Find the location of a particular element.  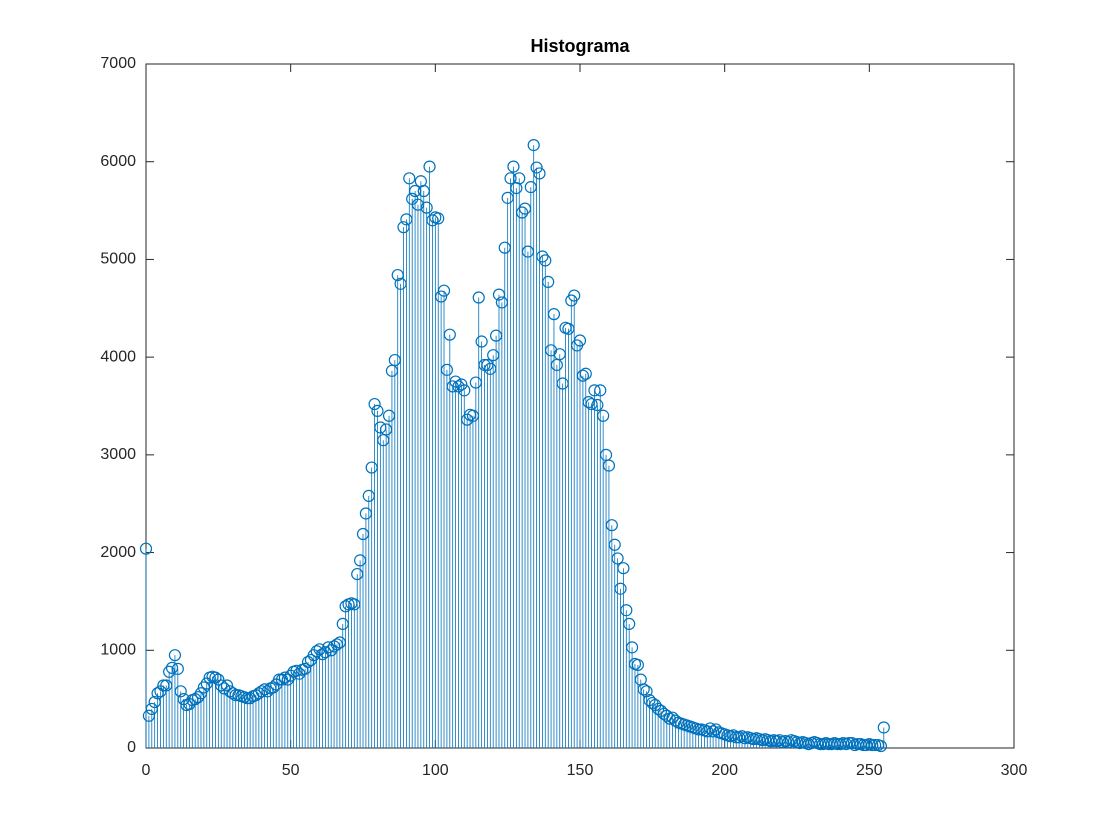

y-tick-label: 0 is located at coordinates (131, 747).